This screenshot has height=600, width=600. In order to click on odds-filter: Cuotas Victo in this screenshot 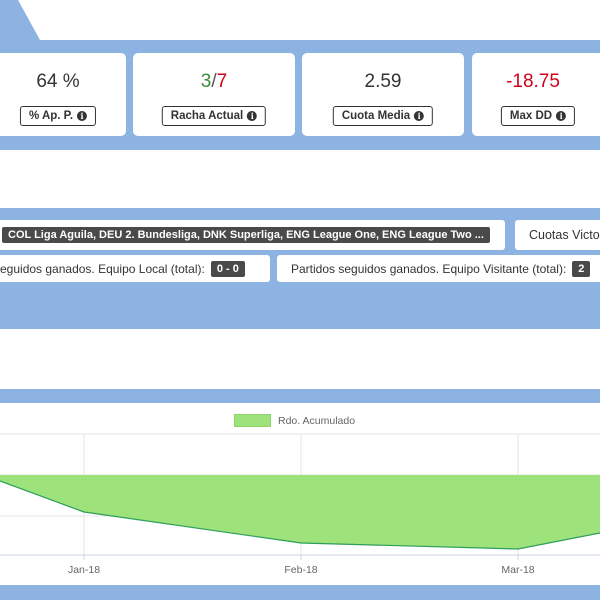, I will do `click(557, 235)`.